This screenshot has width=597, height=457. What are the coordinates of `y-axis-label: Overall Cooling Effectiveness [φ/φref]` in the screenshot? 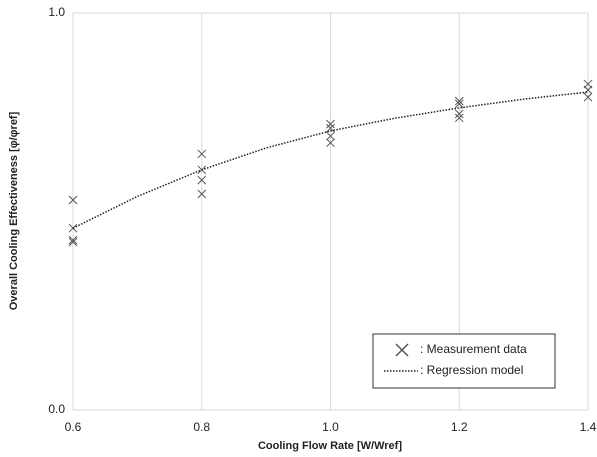 It's located at (14, 210).